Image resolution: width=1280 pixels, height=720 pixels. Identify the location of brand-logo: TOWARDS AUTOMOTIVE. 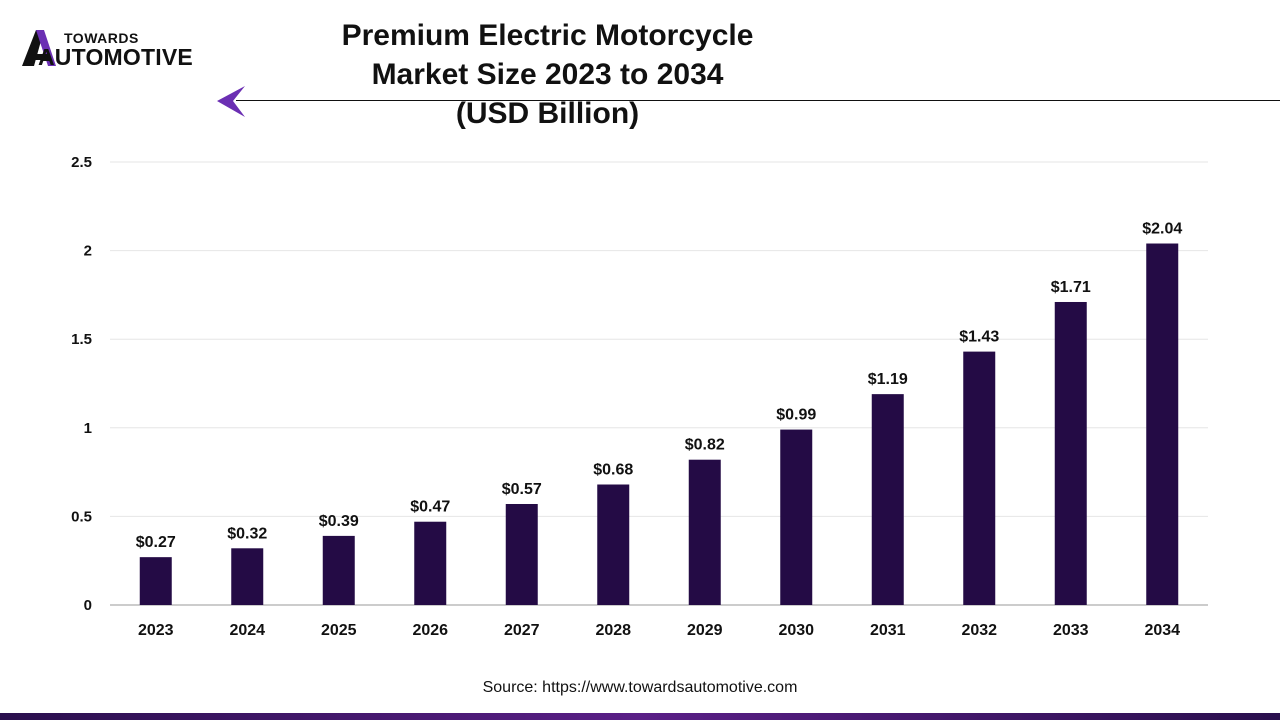
(127, 50).